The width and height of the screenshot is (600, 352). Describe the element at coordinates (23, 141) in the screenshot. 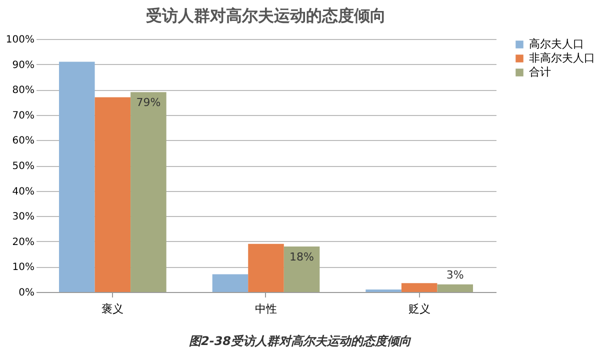

I see `y-tick-label: 60%` at that location.